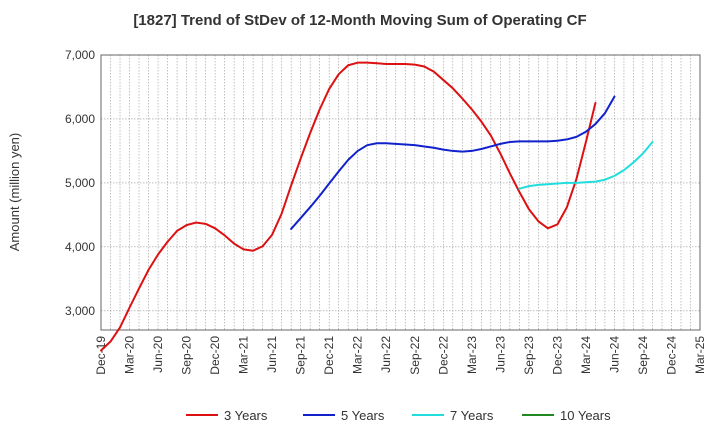 Image resolution: width=720 pixels, height=440 pixels. Describe the element at coordinates (358, 355) in the screenshot. I see `x-tick-label: Mar-22` at that location.